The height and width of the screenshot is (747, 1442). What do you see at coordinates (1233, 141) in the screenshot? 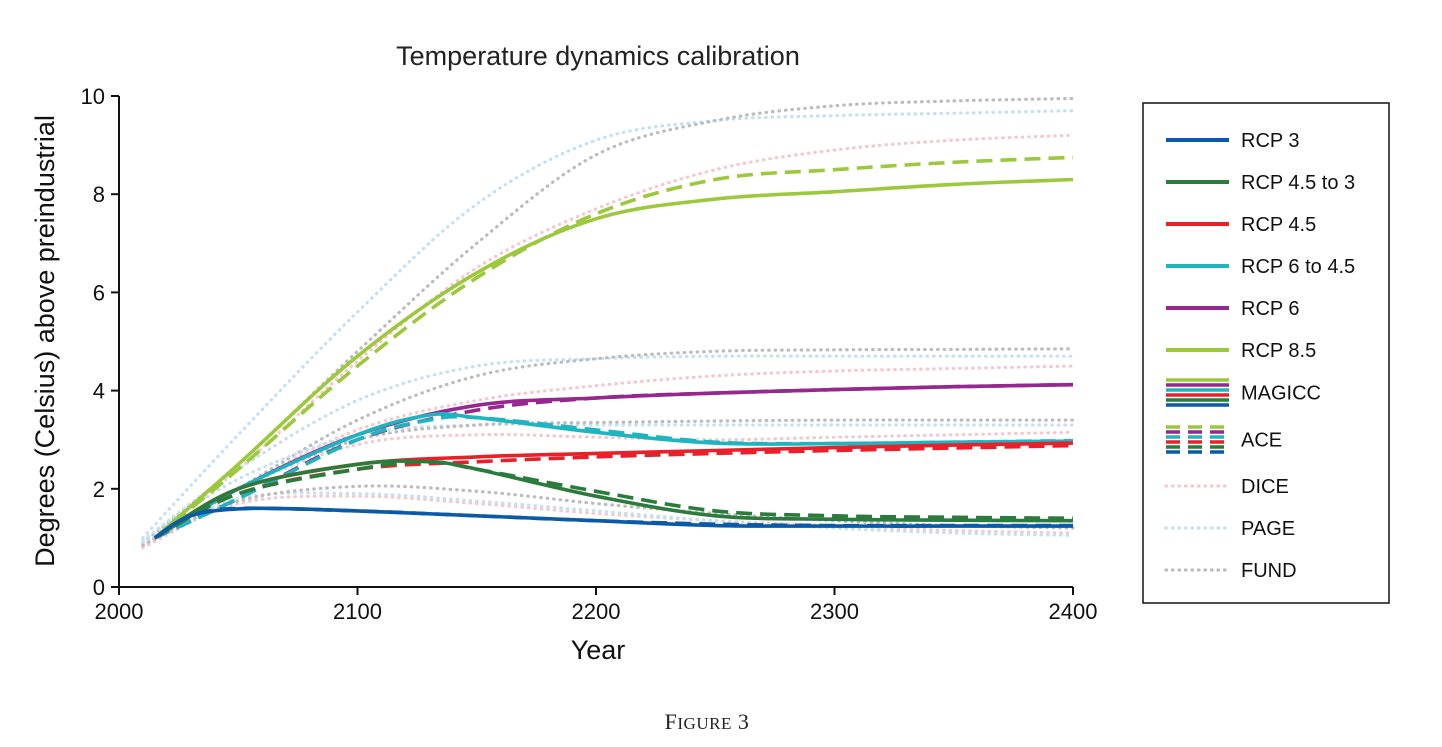
I see `legend-item-rcp-3: RCP 3` at bounding box center [1233, 141].